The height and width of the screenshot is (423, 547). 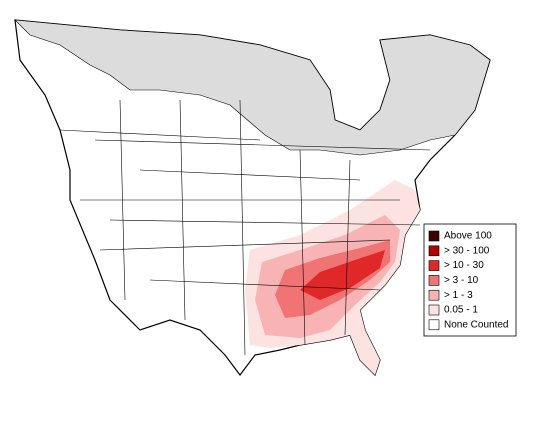 I want to click on legend-label: Above 100, so click(x=468, y=236).